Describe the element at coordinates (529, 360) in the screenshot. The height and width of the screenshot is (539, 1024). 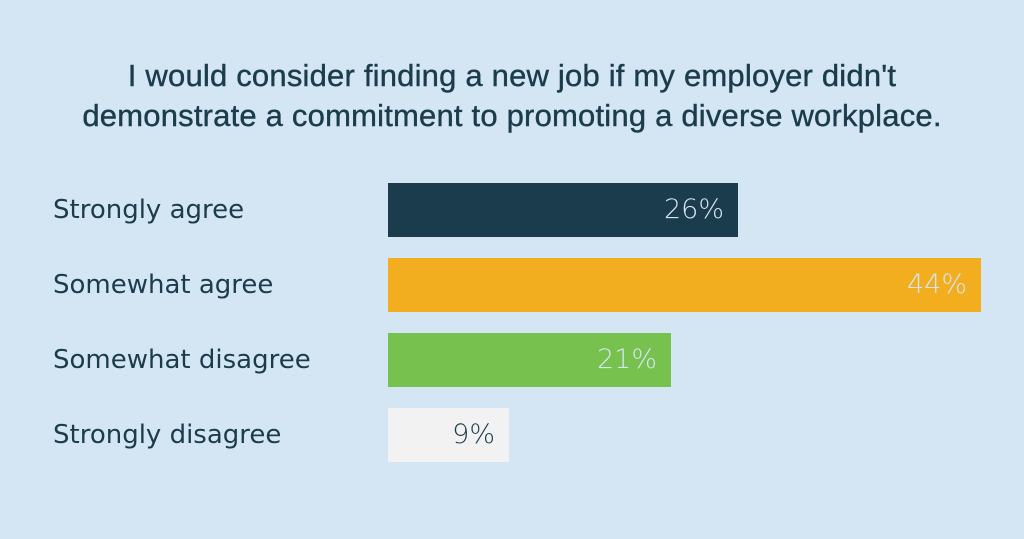
I see `bar: 21%` at that location.